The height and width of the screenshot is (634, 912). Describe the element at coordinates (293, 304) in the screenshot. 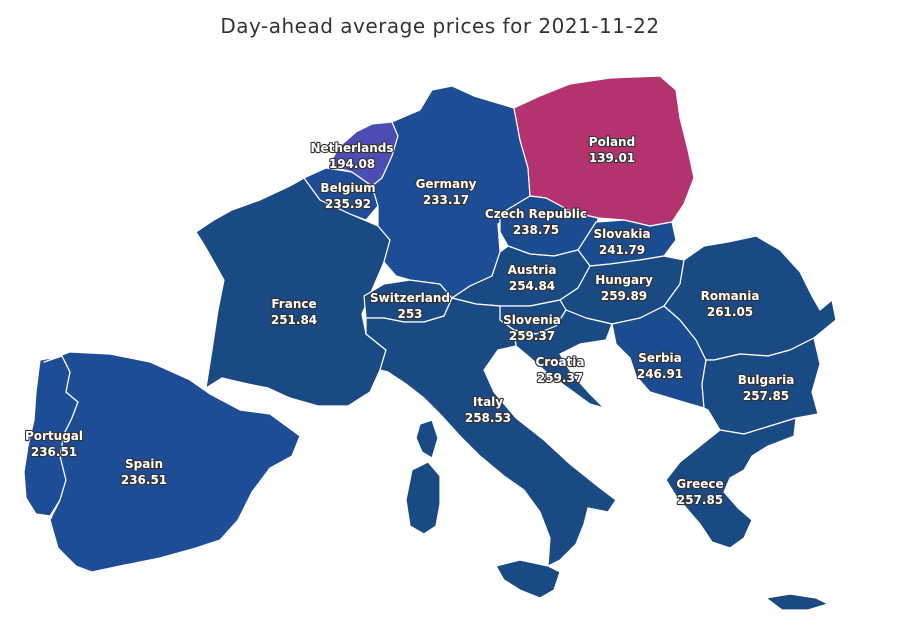

I see `label-france-name: France` at that location.